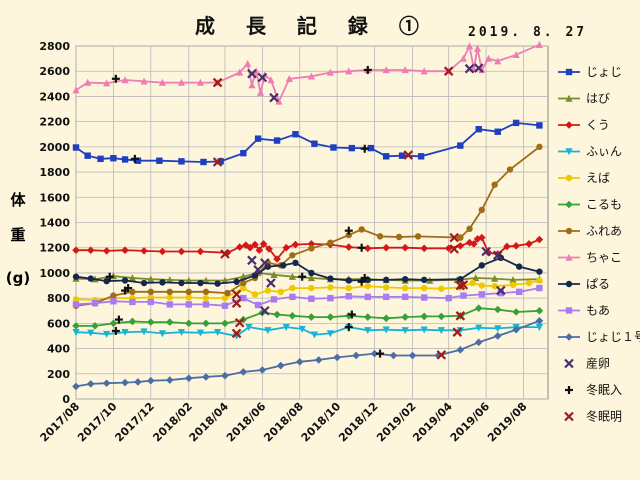 The image size is (640, 480). I want to click on legend-event-marker-stroke, so click(569, 363).